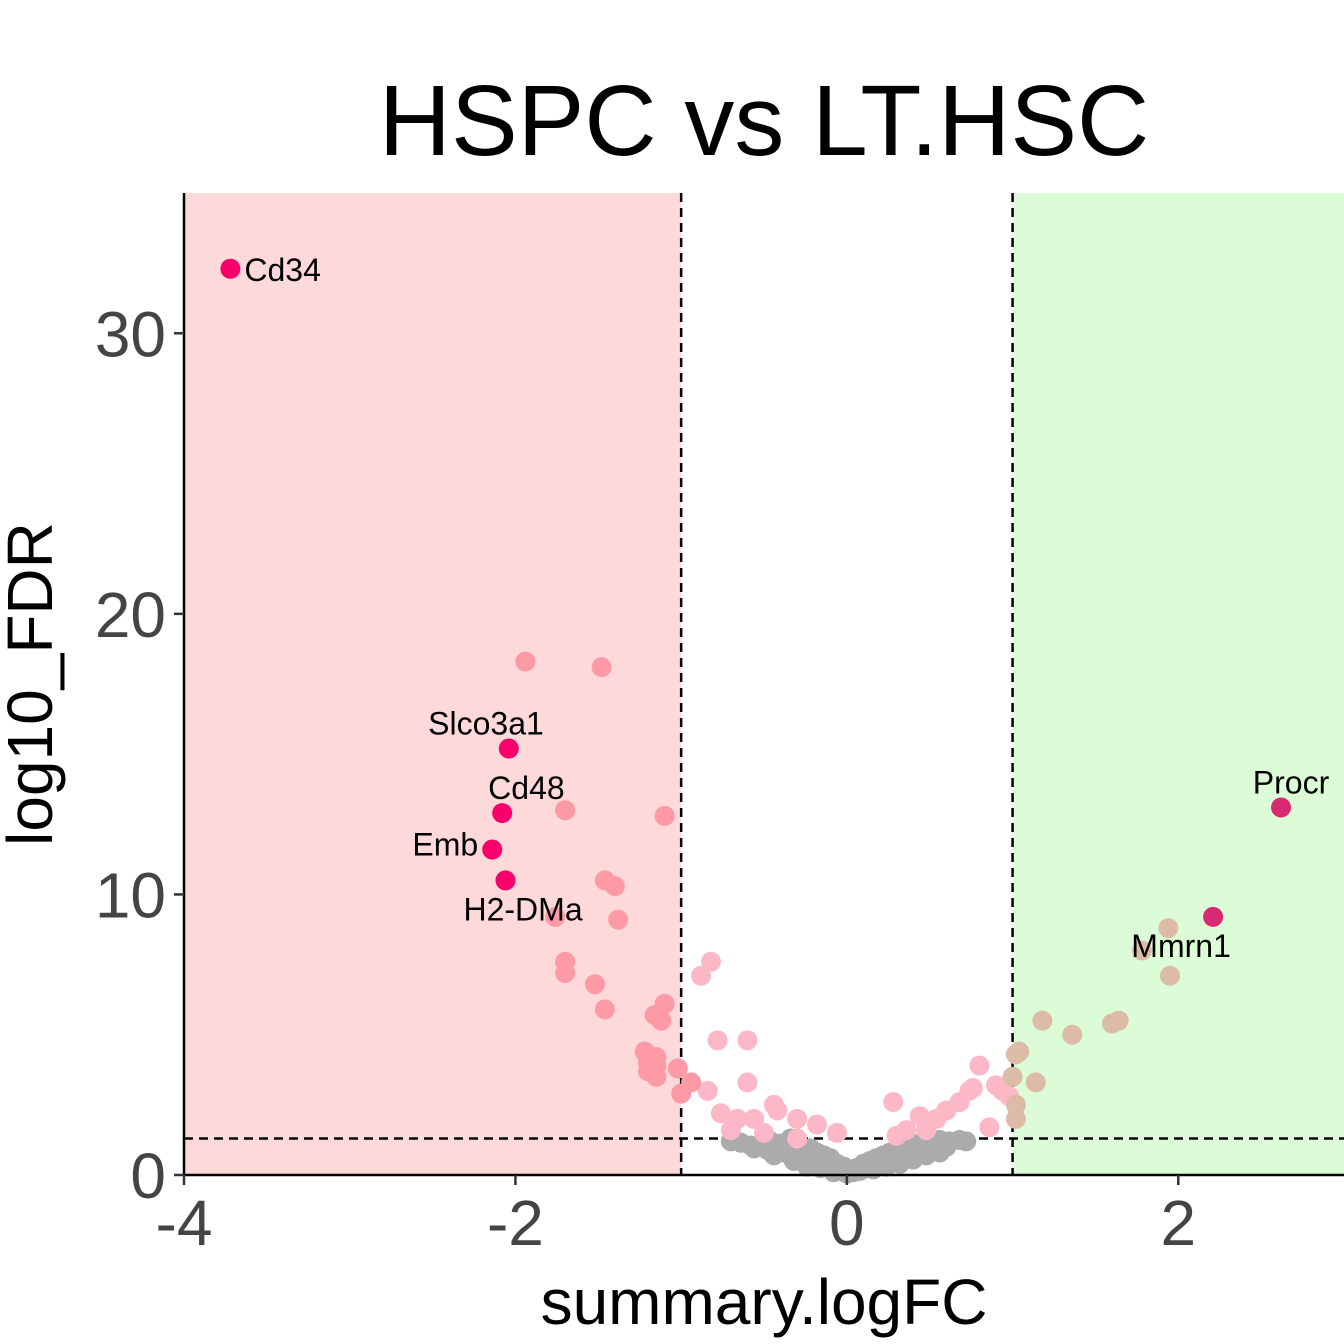 This screenshot has width=1344, height=1344. Describe the element at coordinates (1181, 946) in the screenshot. I see `label-mmrn1: Mmrn1` at that location.